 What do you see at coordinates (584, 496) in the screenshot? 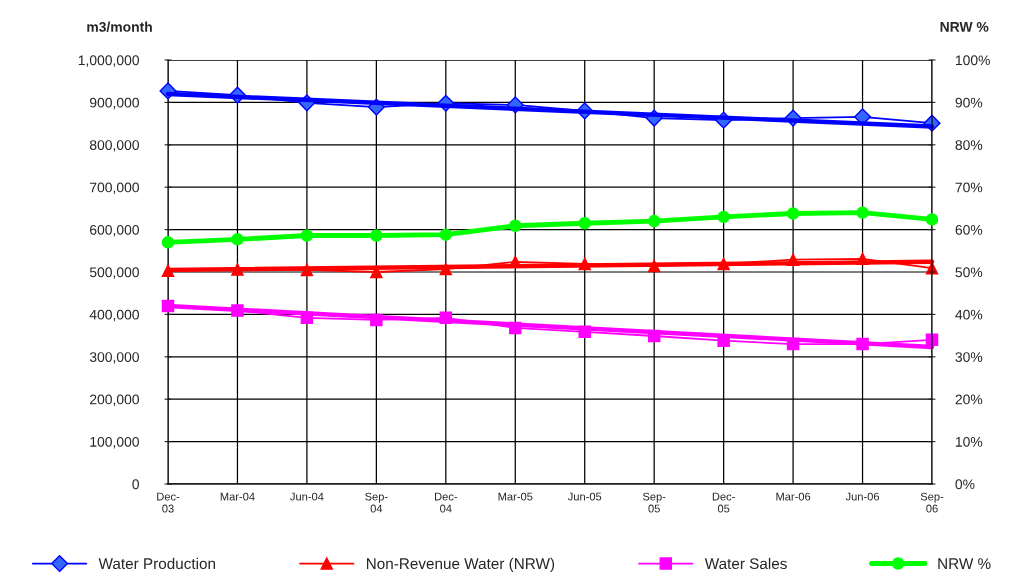
I see `x-tick-label: Jun-05` at bounding box center [584, 496].